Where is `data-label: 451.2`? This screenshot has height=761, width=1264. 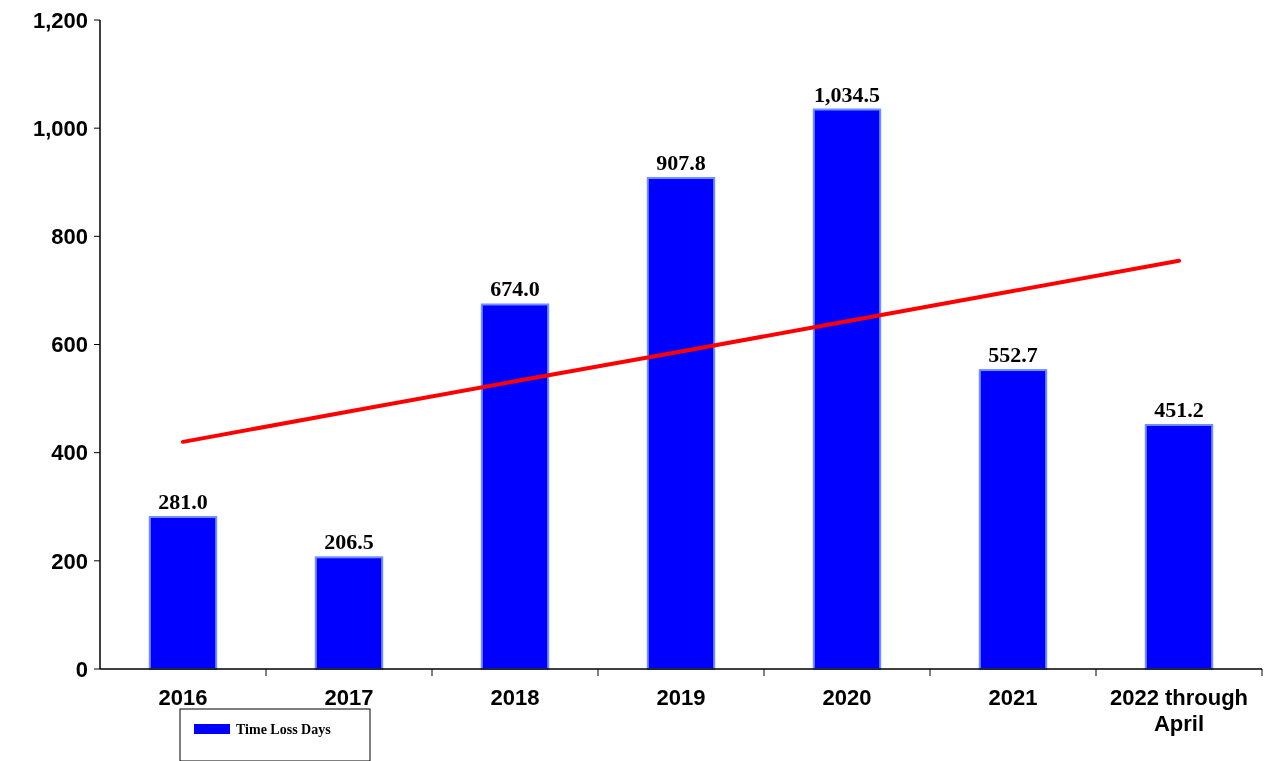 data-label: 451.2 is located at coordinates (1179, 409).